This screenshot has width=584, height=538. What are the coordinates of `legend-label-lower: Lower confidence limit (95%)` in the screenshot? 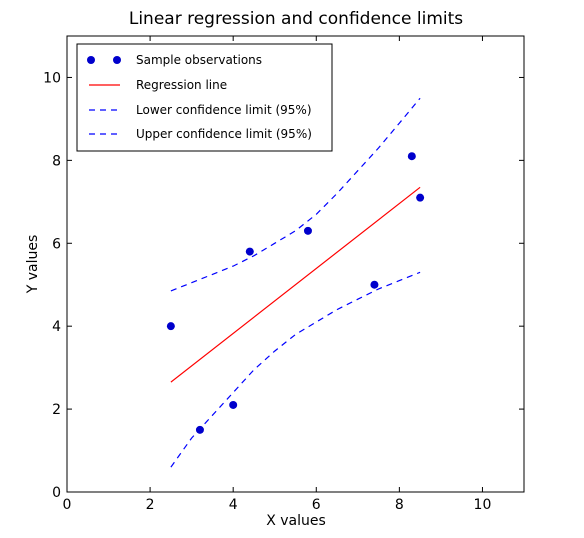 It's located at (224, 110).